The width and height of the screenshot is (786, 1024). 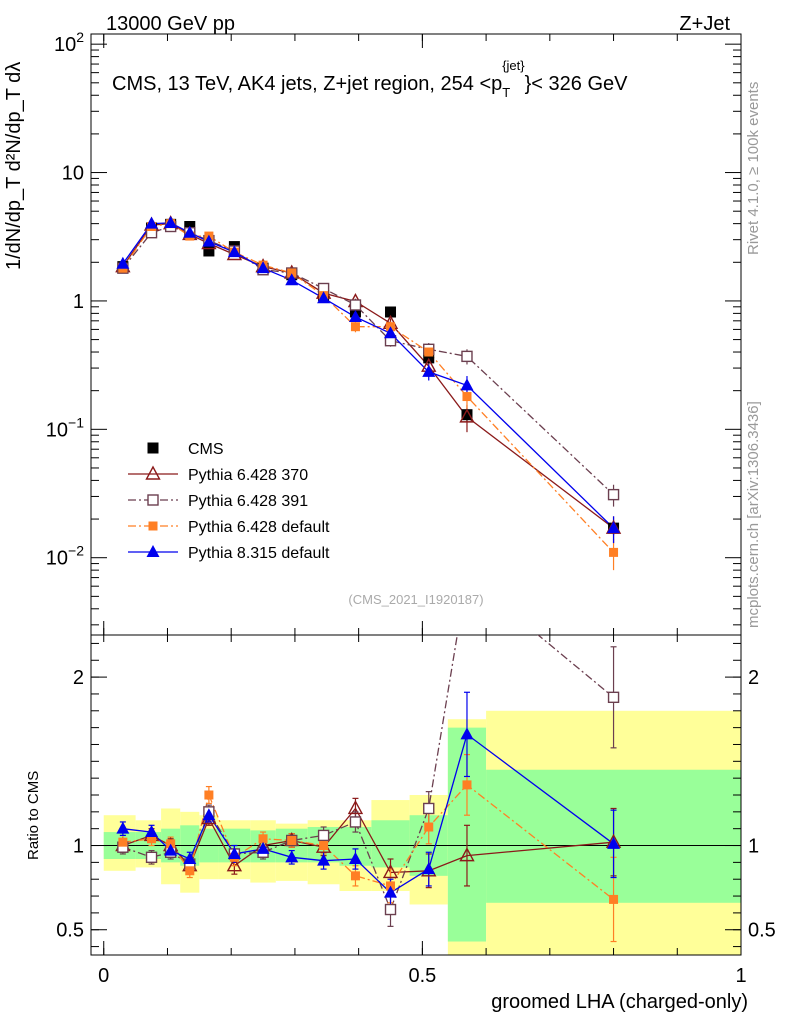 I want to click on y-label-text: 1/dN/dp_T d²N/dp_T dλ, so click(x=14, y=166).